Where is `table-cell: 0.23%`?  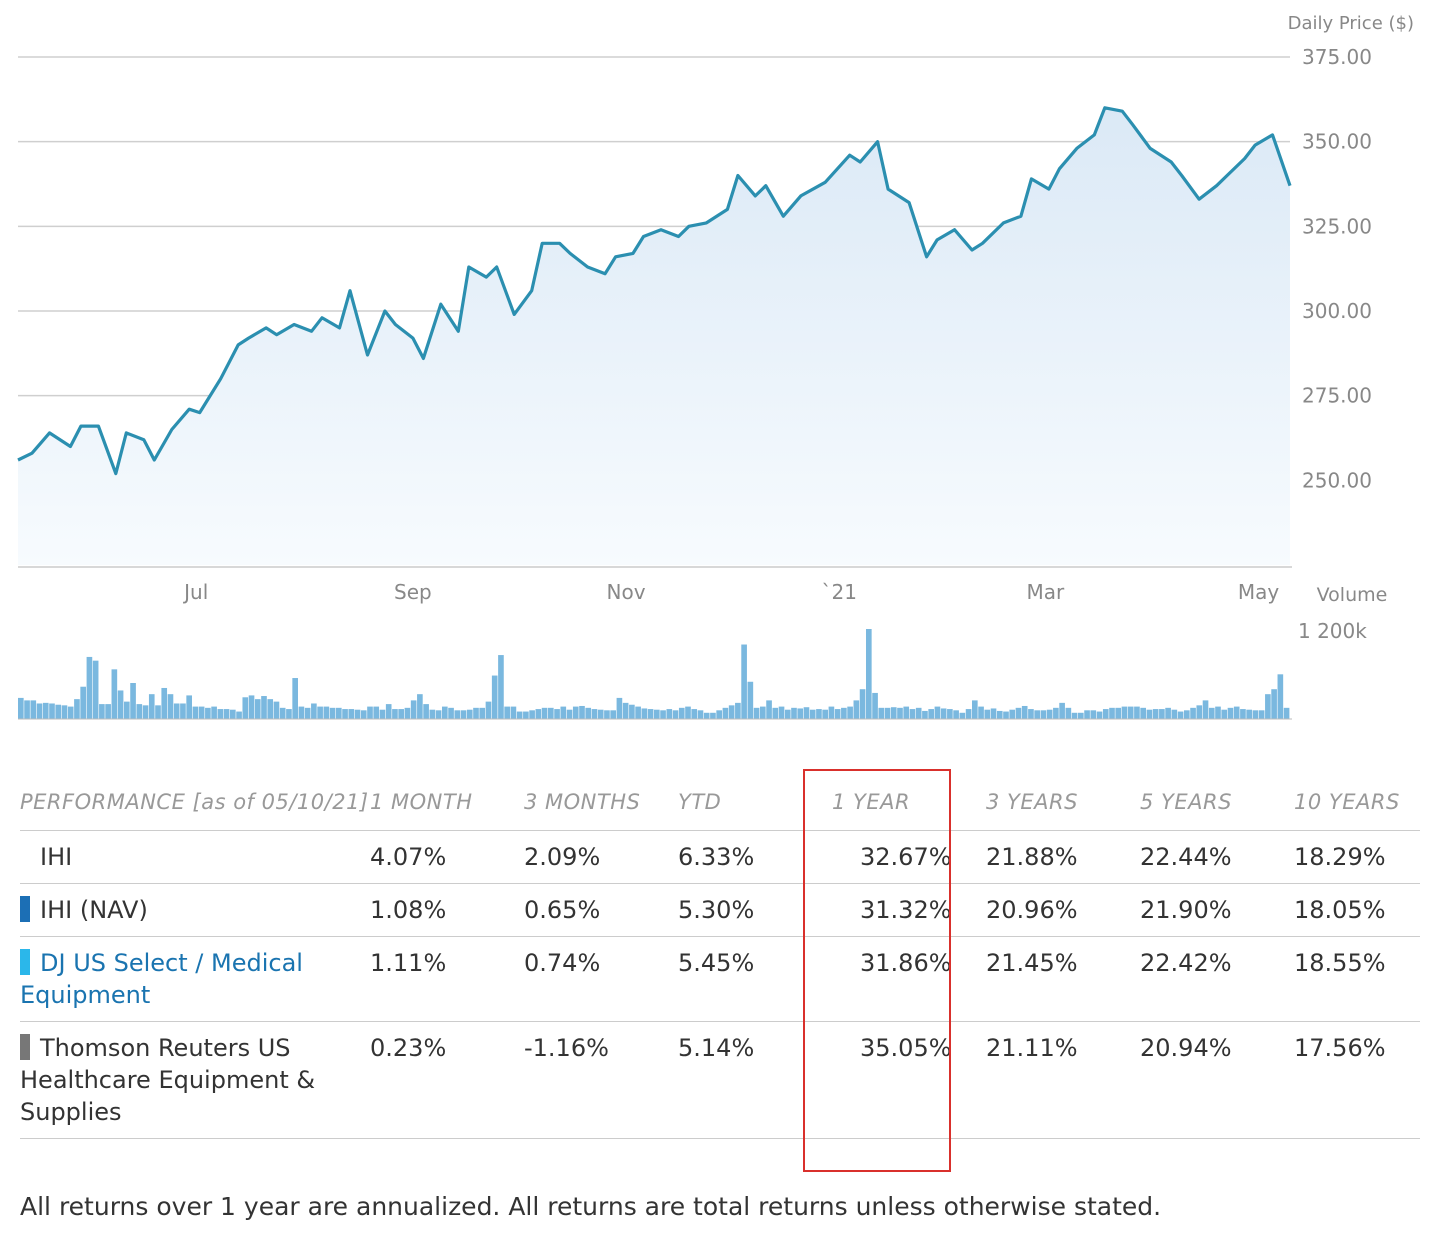
table-cell: 0.23% is located at coordinates (447, 1080).